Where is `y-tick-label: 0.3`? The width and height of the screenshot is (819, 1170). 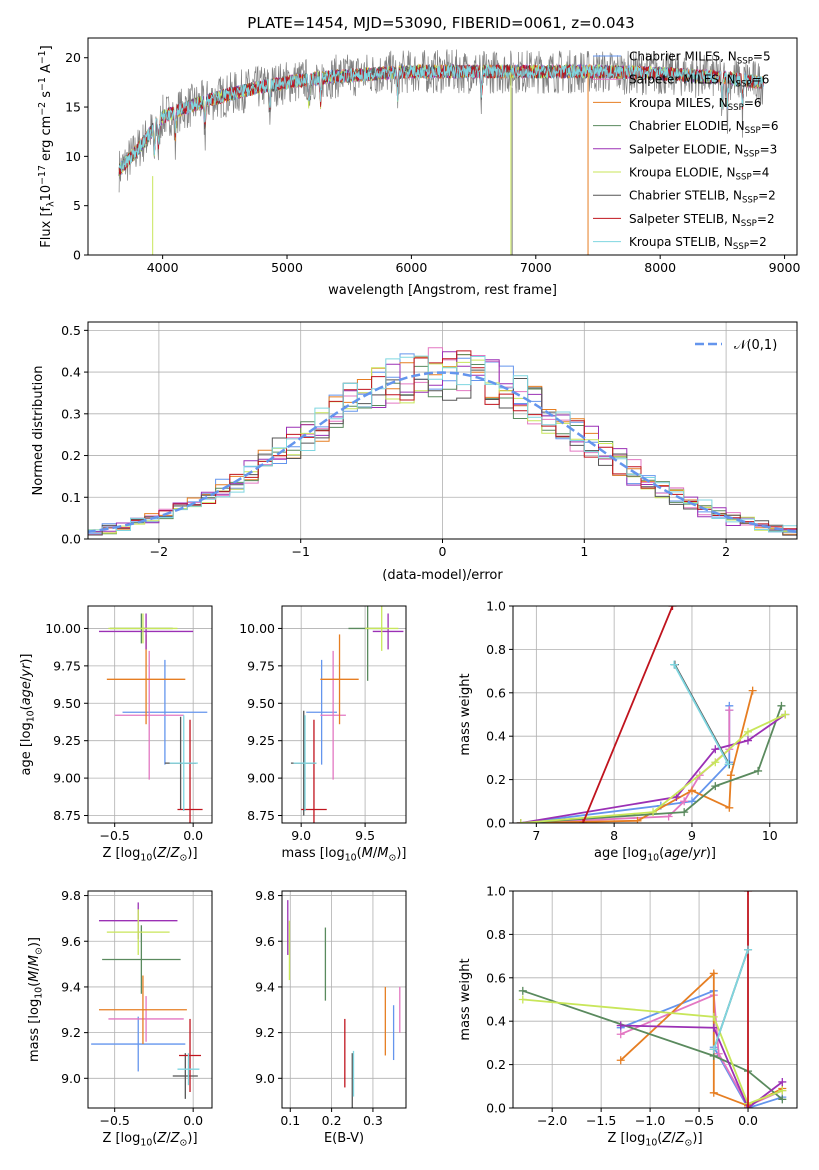 y-tick-label: 0.3 is located at coordinates (71, 413).